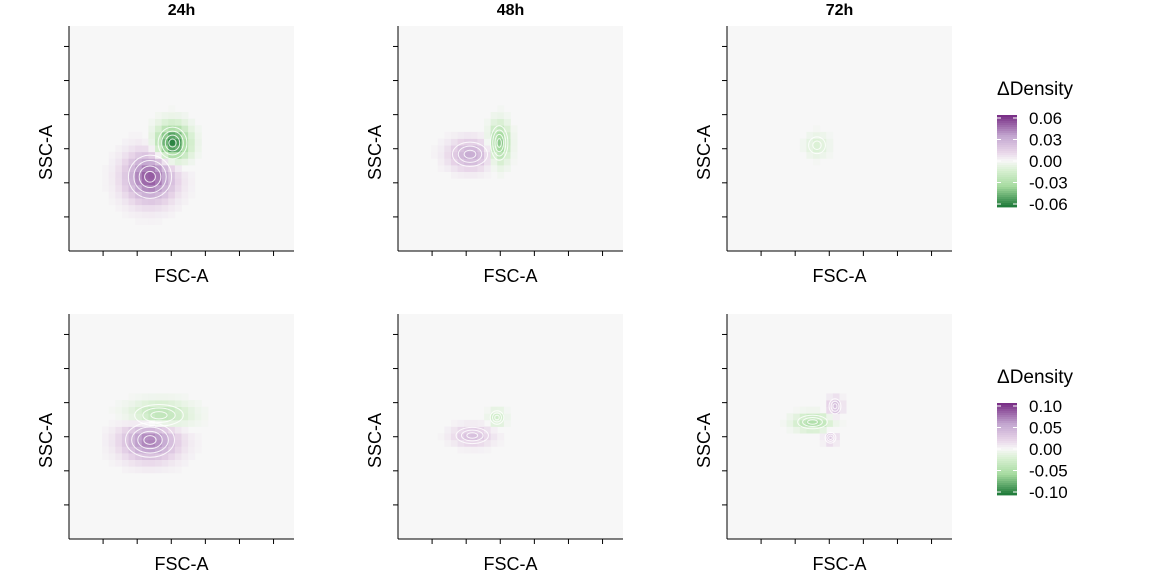 Image resolution: width=1152 pixels, height=576 pixels. What do you see at coordinates (182, 564) in the screenshot?
I see `x-axis-label: FSC-A` at bounding box center [182, 564].